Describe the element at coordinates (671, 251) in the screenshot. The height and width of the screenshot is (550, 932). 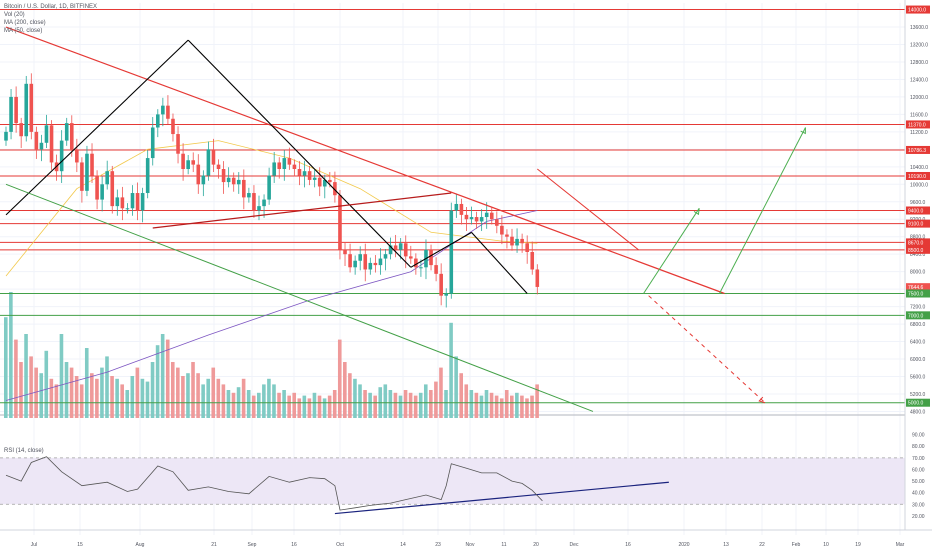
I see `projection-up-short-line` at that location.